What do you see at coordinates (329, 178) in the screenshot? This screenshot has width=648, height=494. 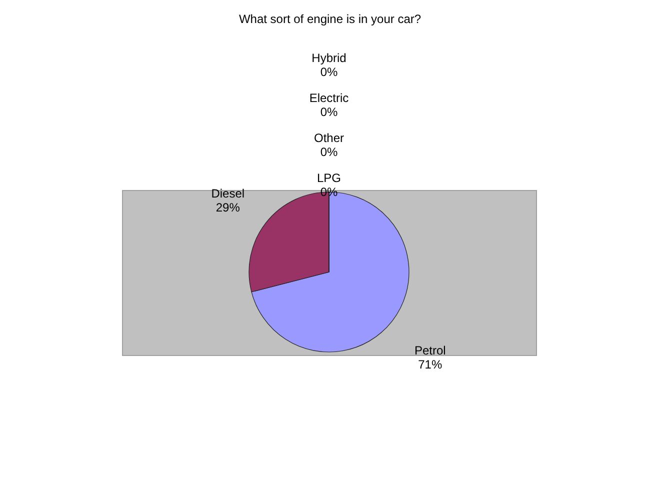 I see `category-label: LPG` at bounding box center [329, 178].